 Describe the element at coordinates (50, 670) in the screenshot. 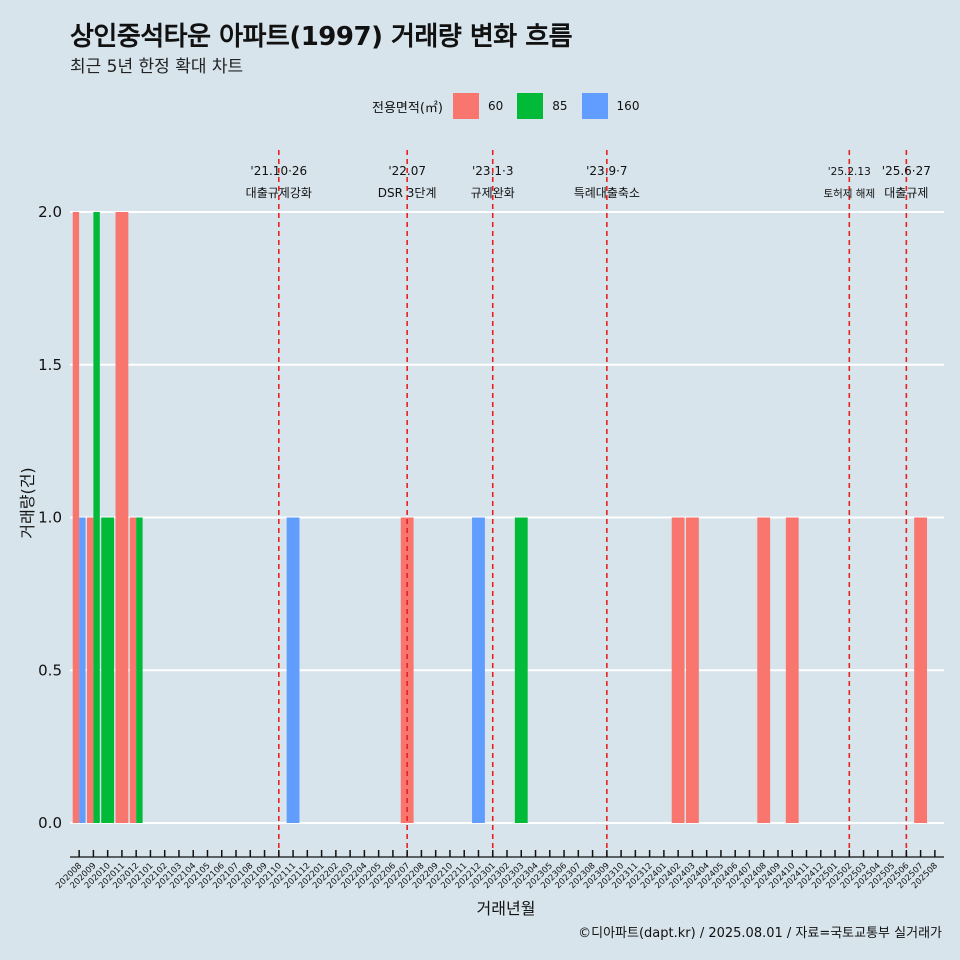

I see `y-tick-label-1: 0.5` at that location.